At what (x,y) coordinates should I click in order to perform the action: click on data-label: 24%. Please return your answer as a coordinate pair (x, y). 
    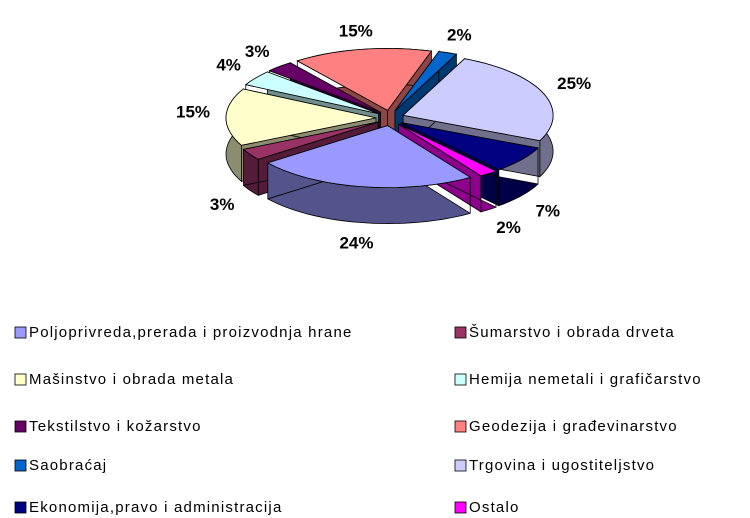
    Looking at the image, I should click on (356, 243).